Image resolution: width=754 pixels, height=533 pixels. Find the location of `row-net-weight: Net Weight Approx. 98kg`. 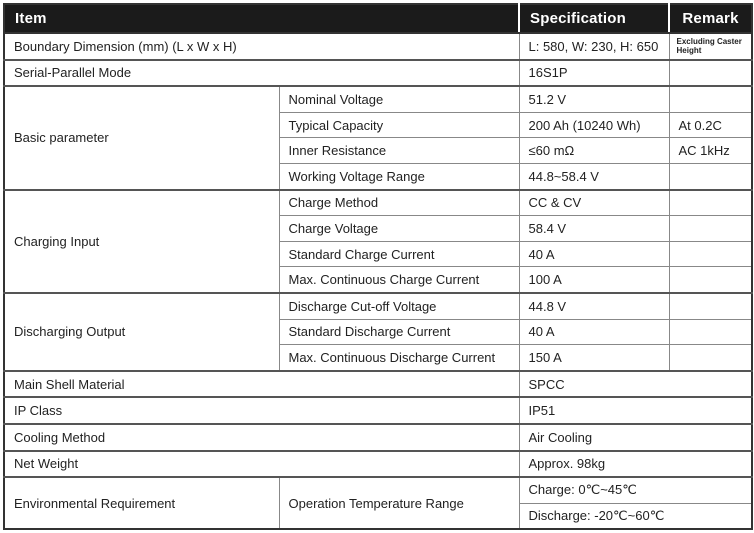

row-net-weight: Net Weight Approx. 98kg is located at coordinates (378, 463).